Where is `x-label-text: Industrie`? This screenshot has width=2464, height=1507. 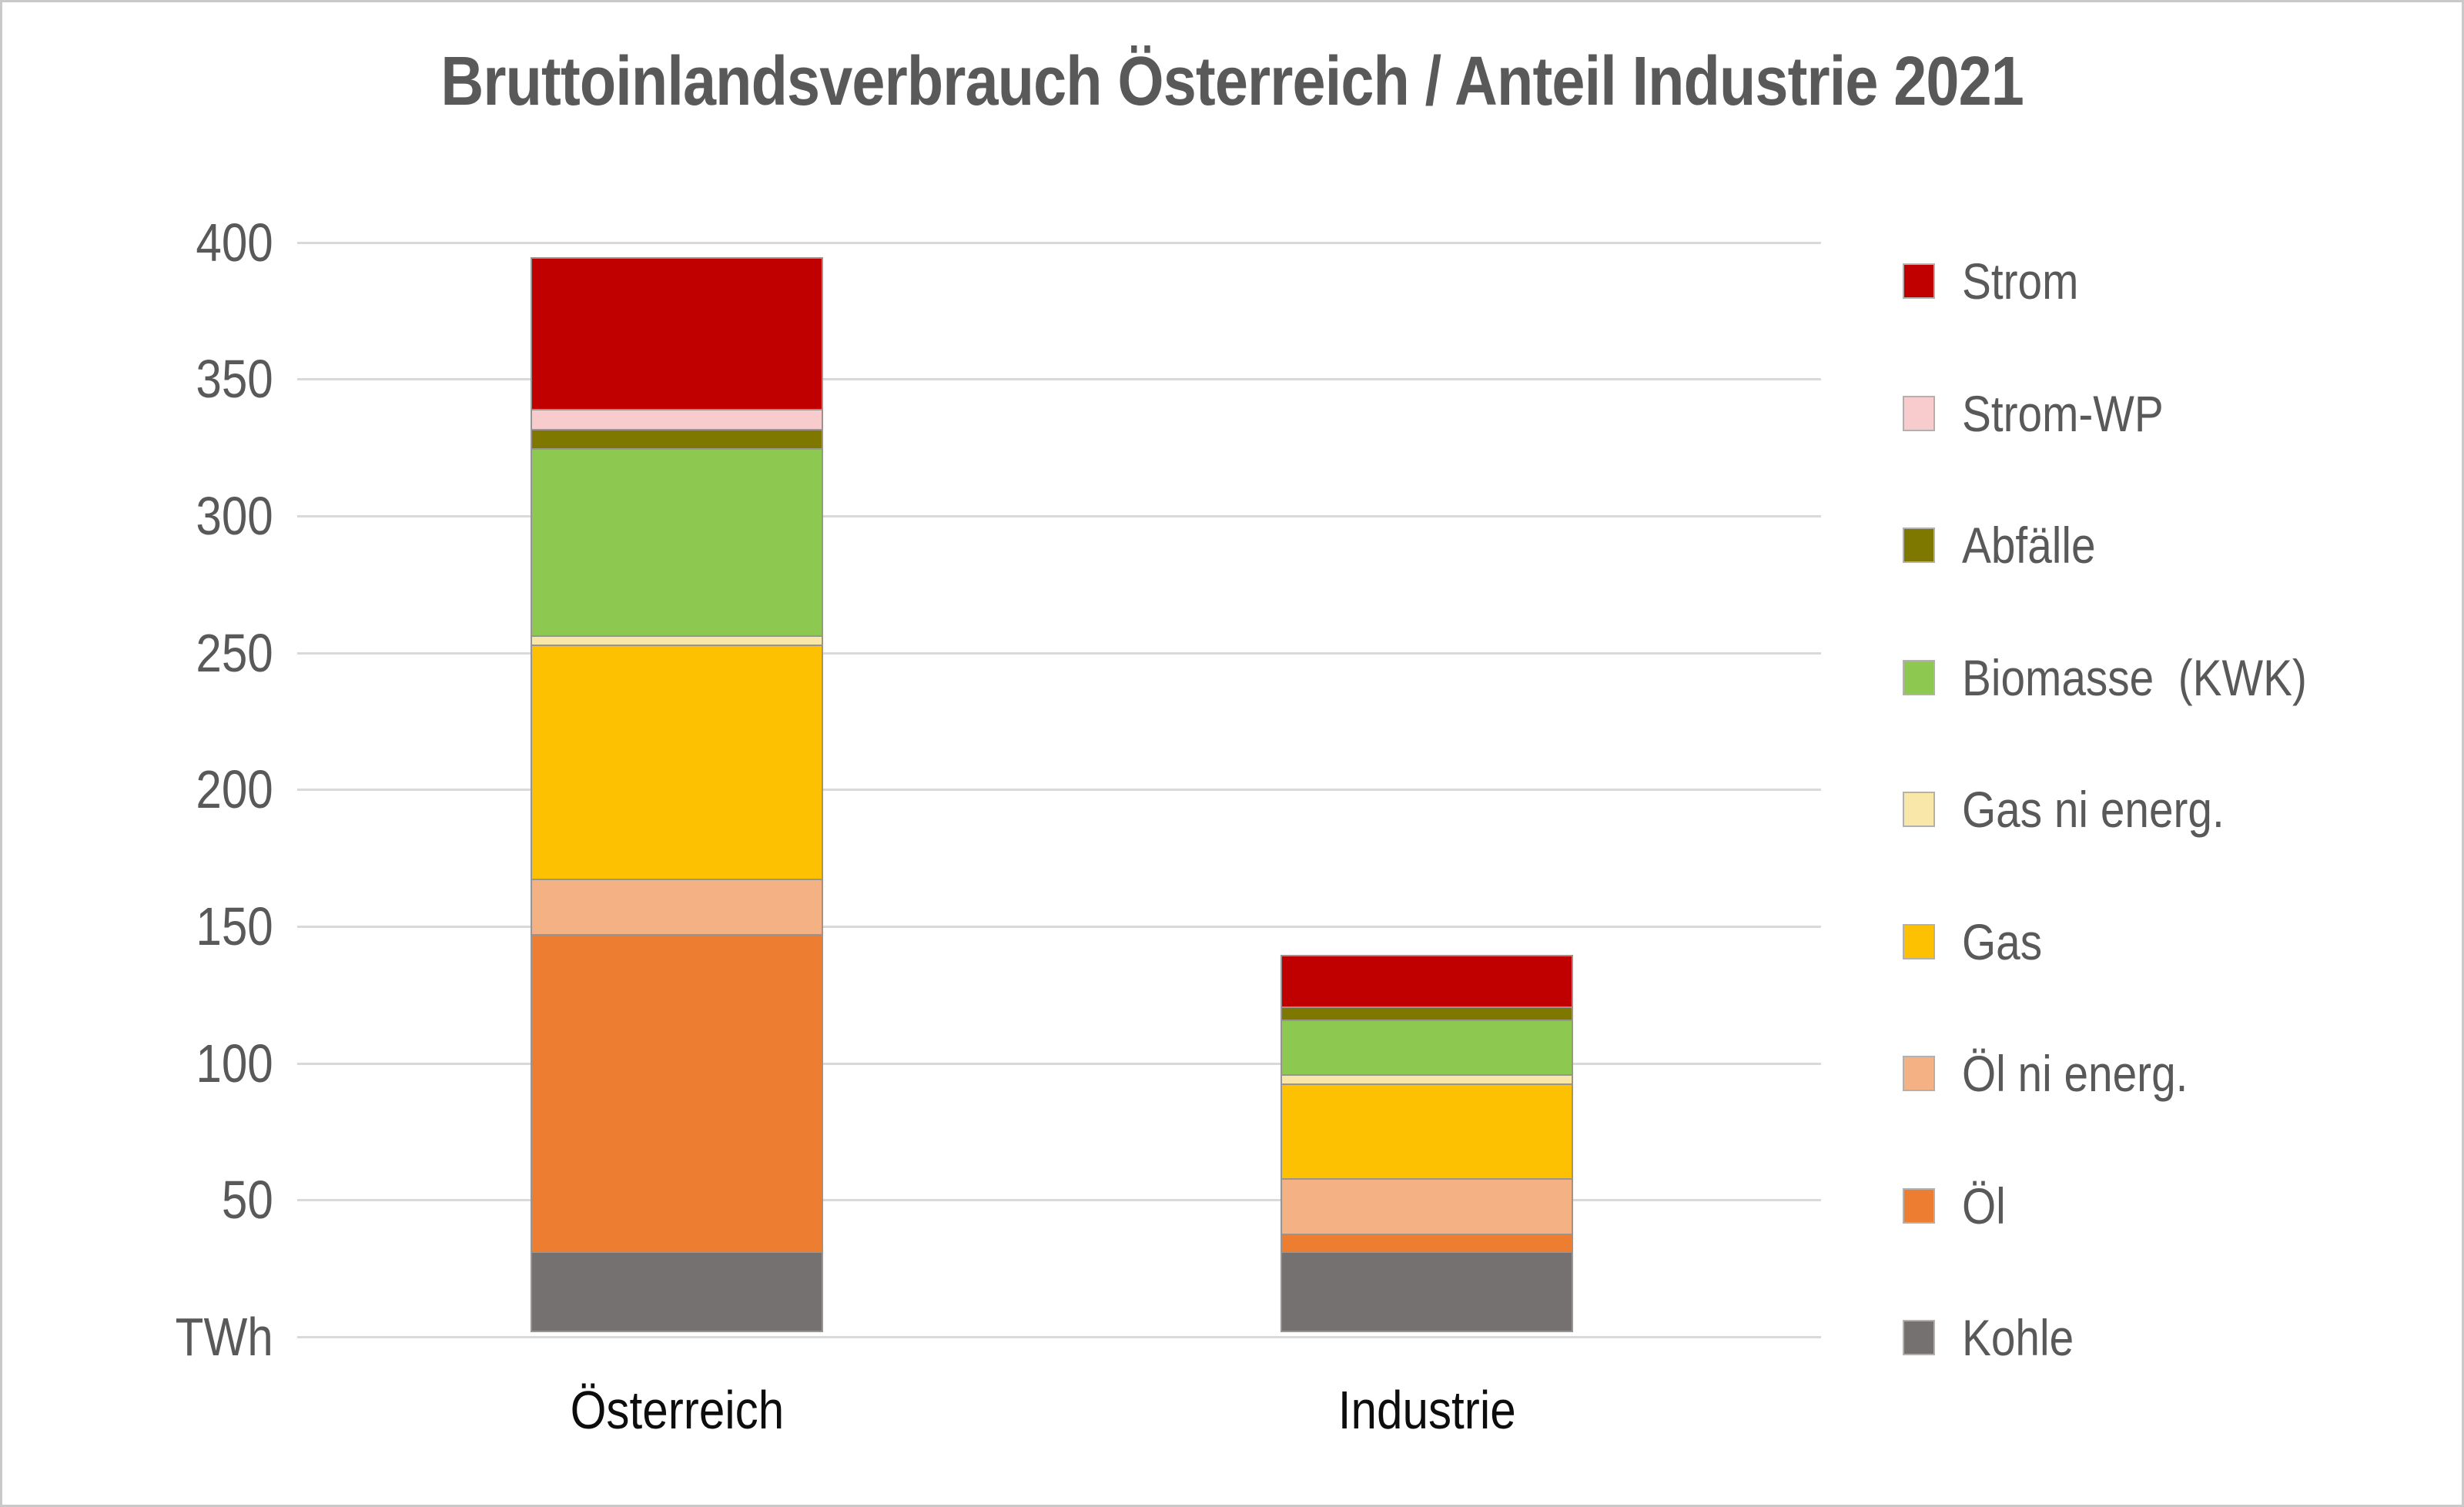 x-label-text: Industrie is located at coordinates (1426, 1410).